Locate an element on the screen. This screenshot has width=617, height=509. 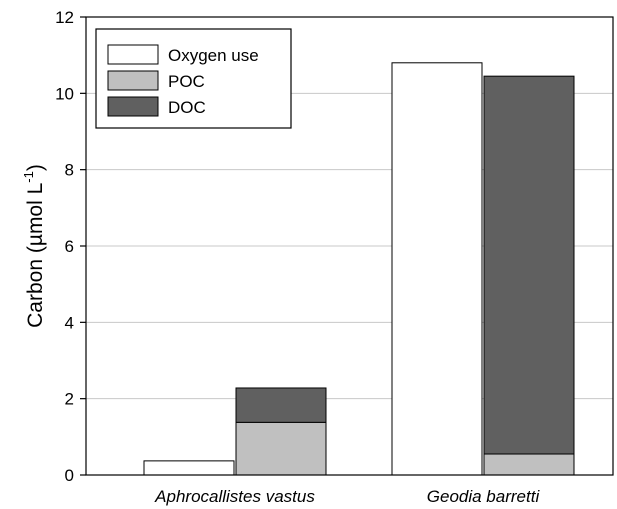
y-tick-label-12: 12 is located at coordinates (64, 17).